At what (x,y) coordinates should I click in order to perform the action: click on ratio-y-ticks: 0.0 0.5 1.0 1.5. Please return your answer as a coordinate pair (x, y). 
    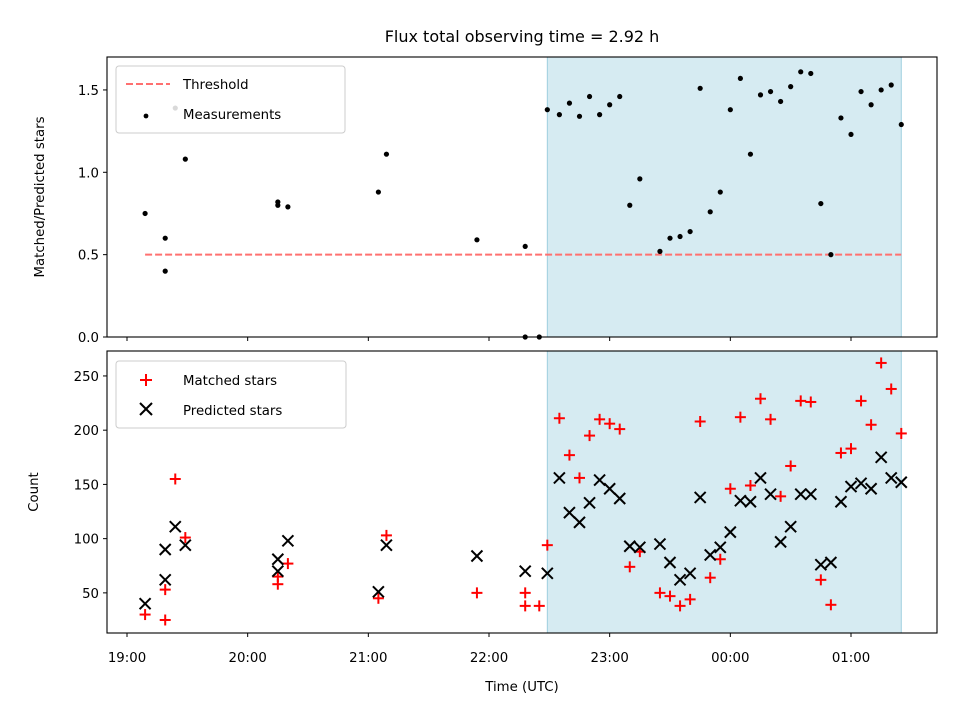
    Looking at the image, I should click on (92, 215).